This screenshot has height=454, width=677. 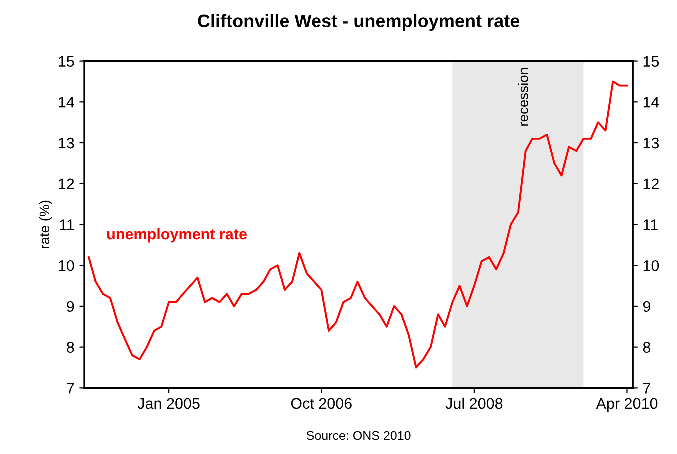 I want to click on chart-title: Cliftonville West - unemployment rate, so click(x=359, y=23).